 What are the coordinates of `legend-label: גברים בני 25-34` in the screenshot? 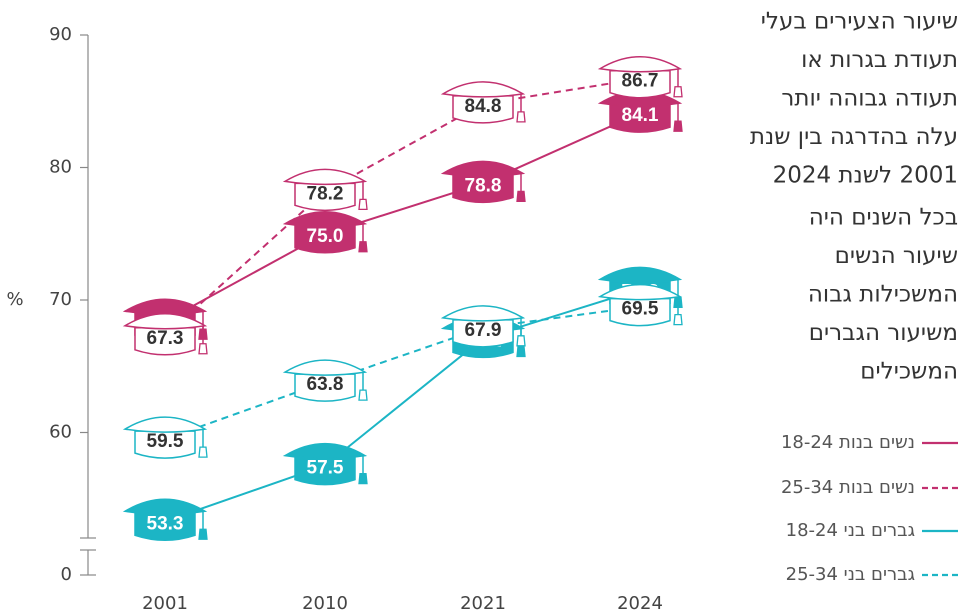 It's located at (850, 574).